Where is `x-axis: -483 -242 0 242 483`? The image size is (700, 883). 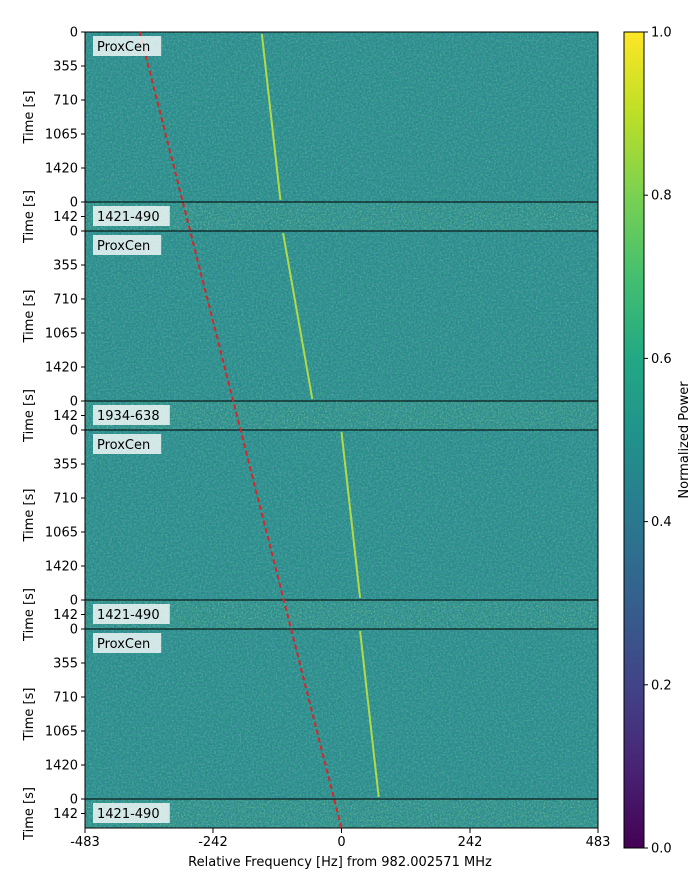 x-axis: -483 -242 0 242 483 is located at coordinates (340, 839).